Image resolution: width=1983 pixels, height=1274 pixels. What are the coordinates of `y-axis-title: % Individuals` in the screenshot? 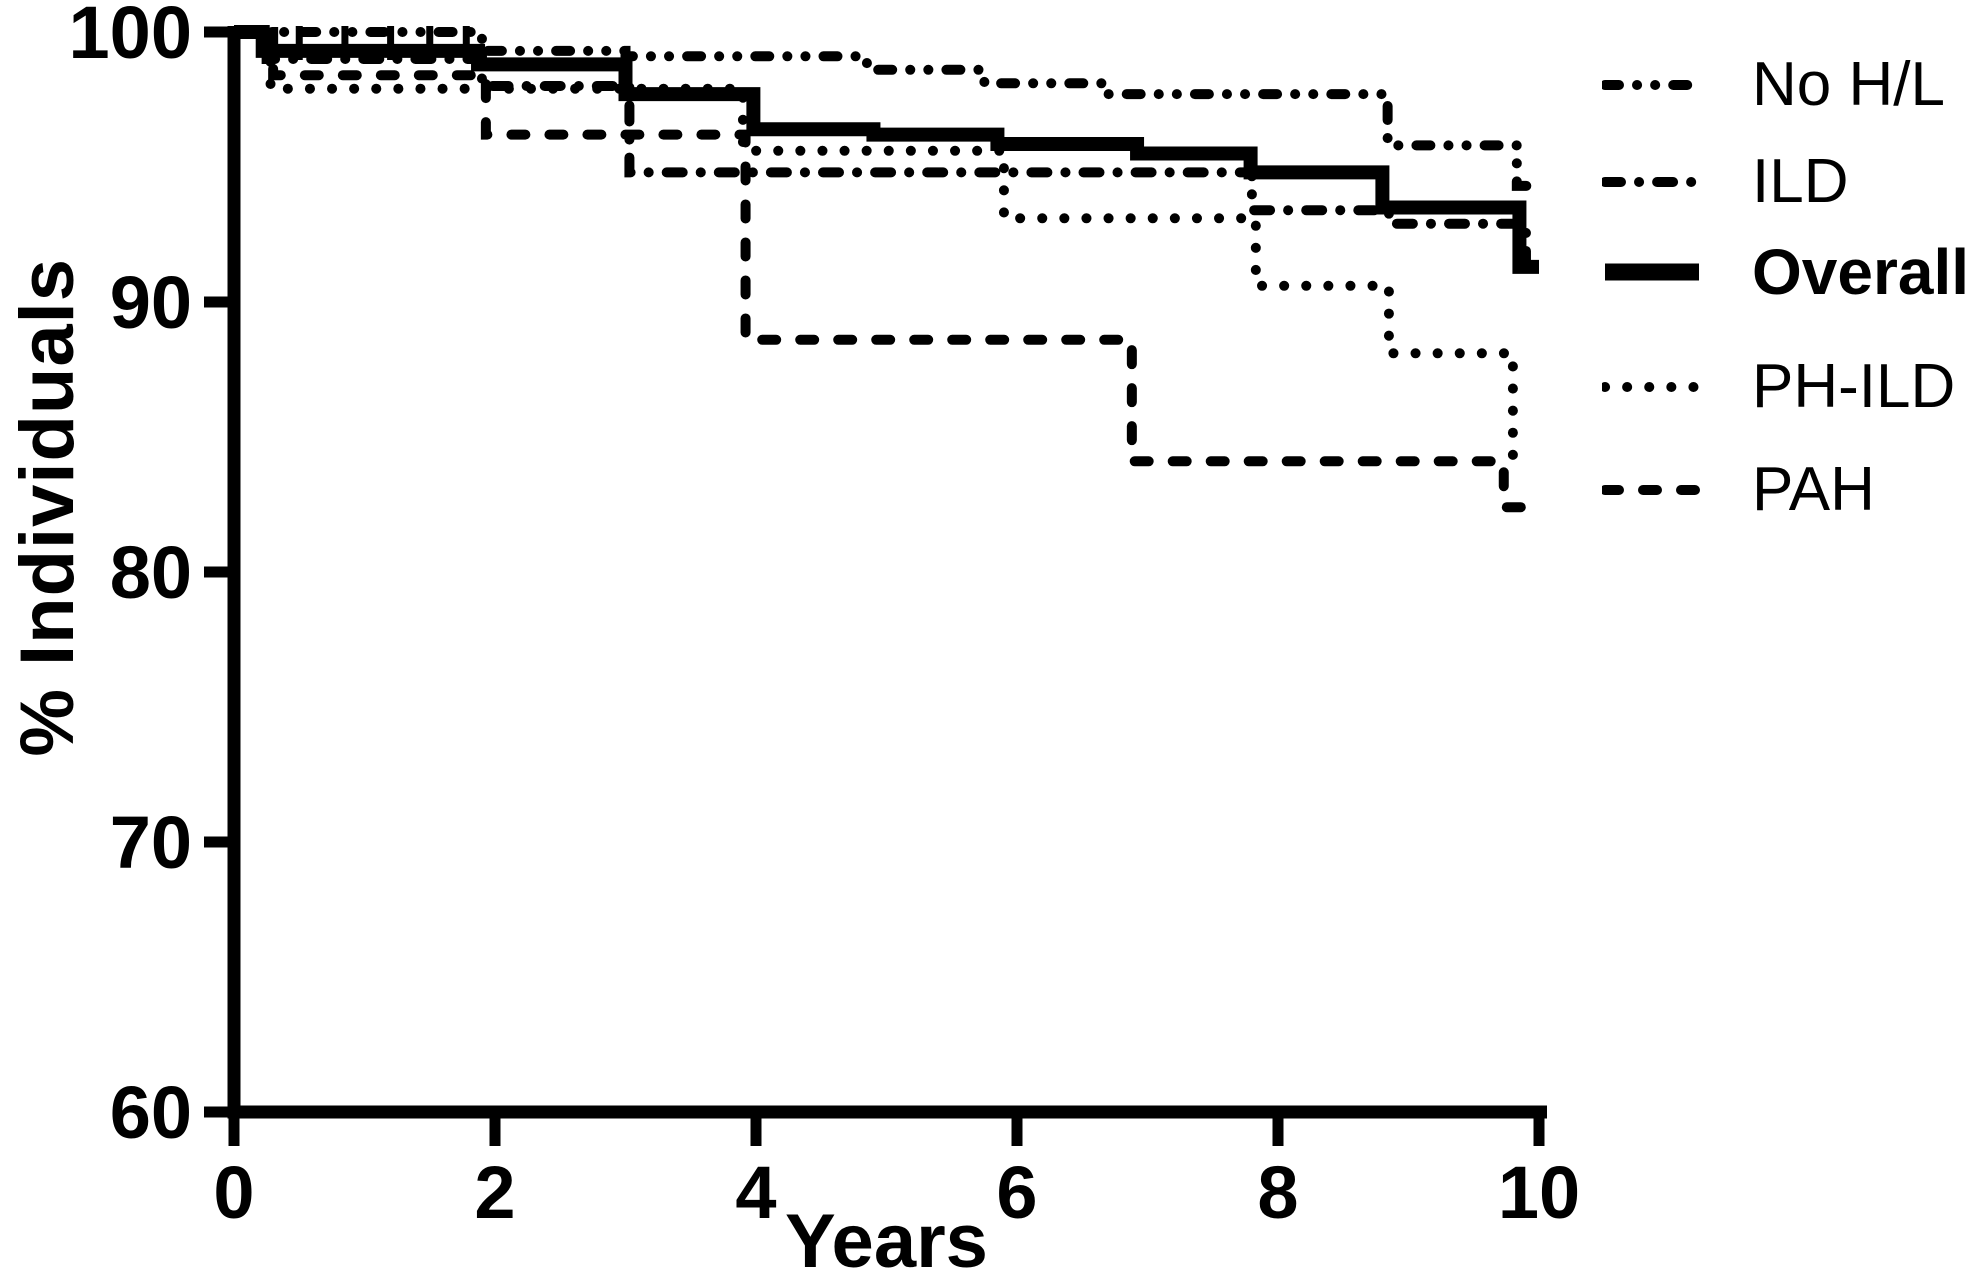 It's located at (47, 507).